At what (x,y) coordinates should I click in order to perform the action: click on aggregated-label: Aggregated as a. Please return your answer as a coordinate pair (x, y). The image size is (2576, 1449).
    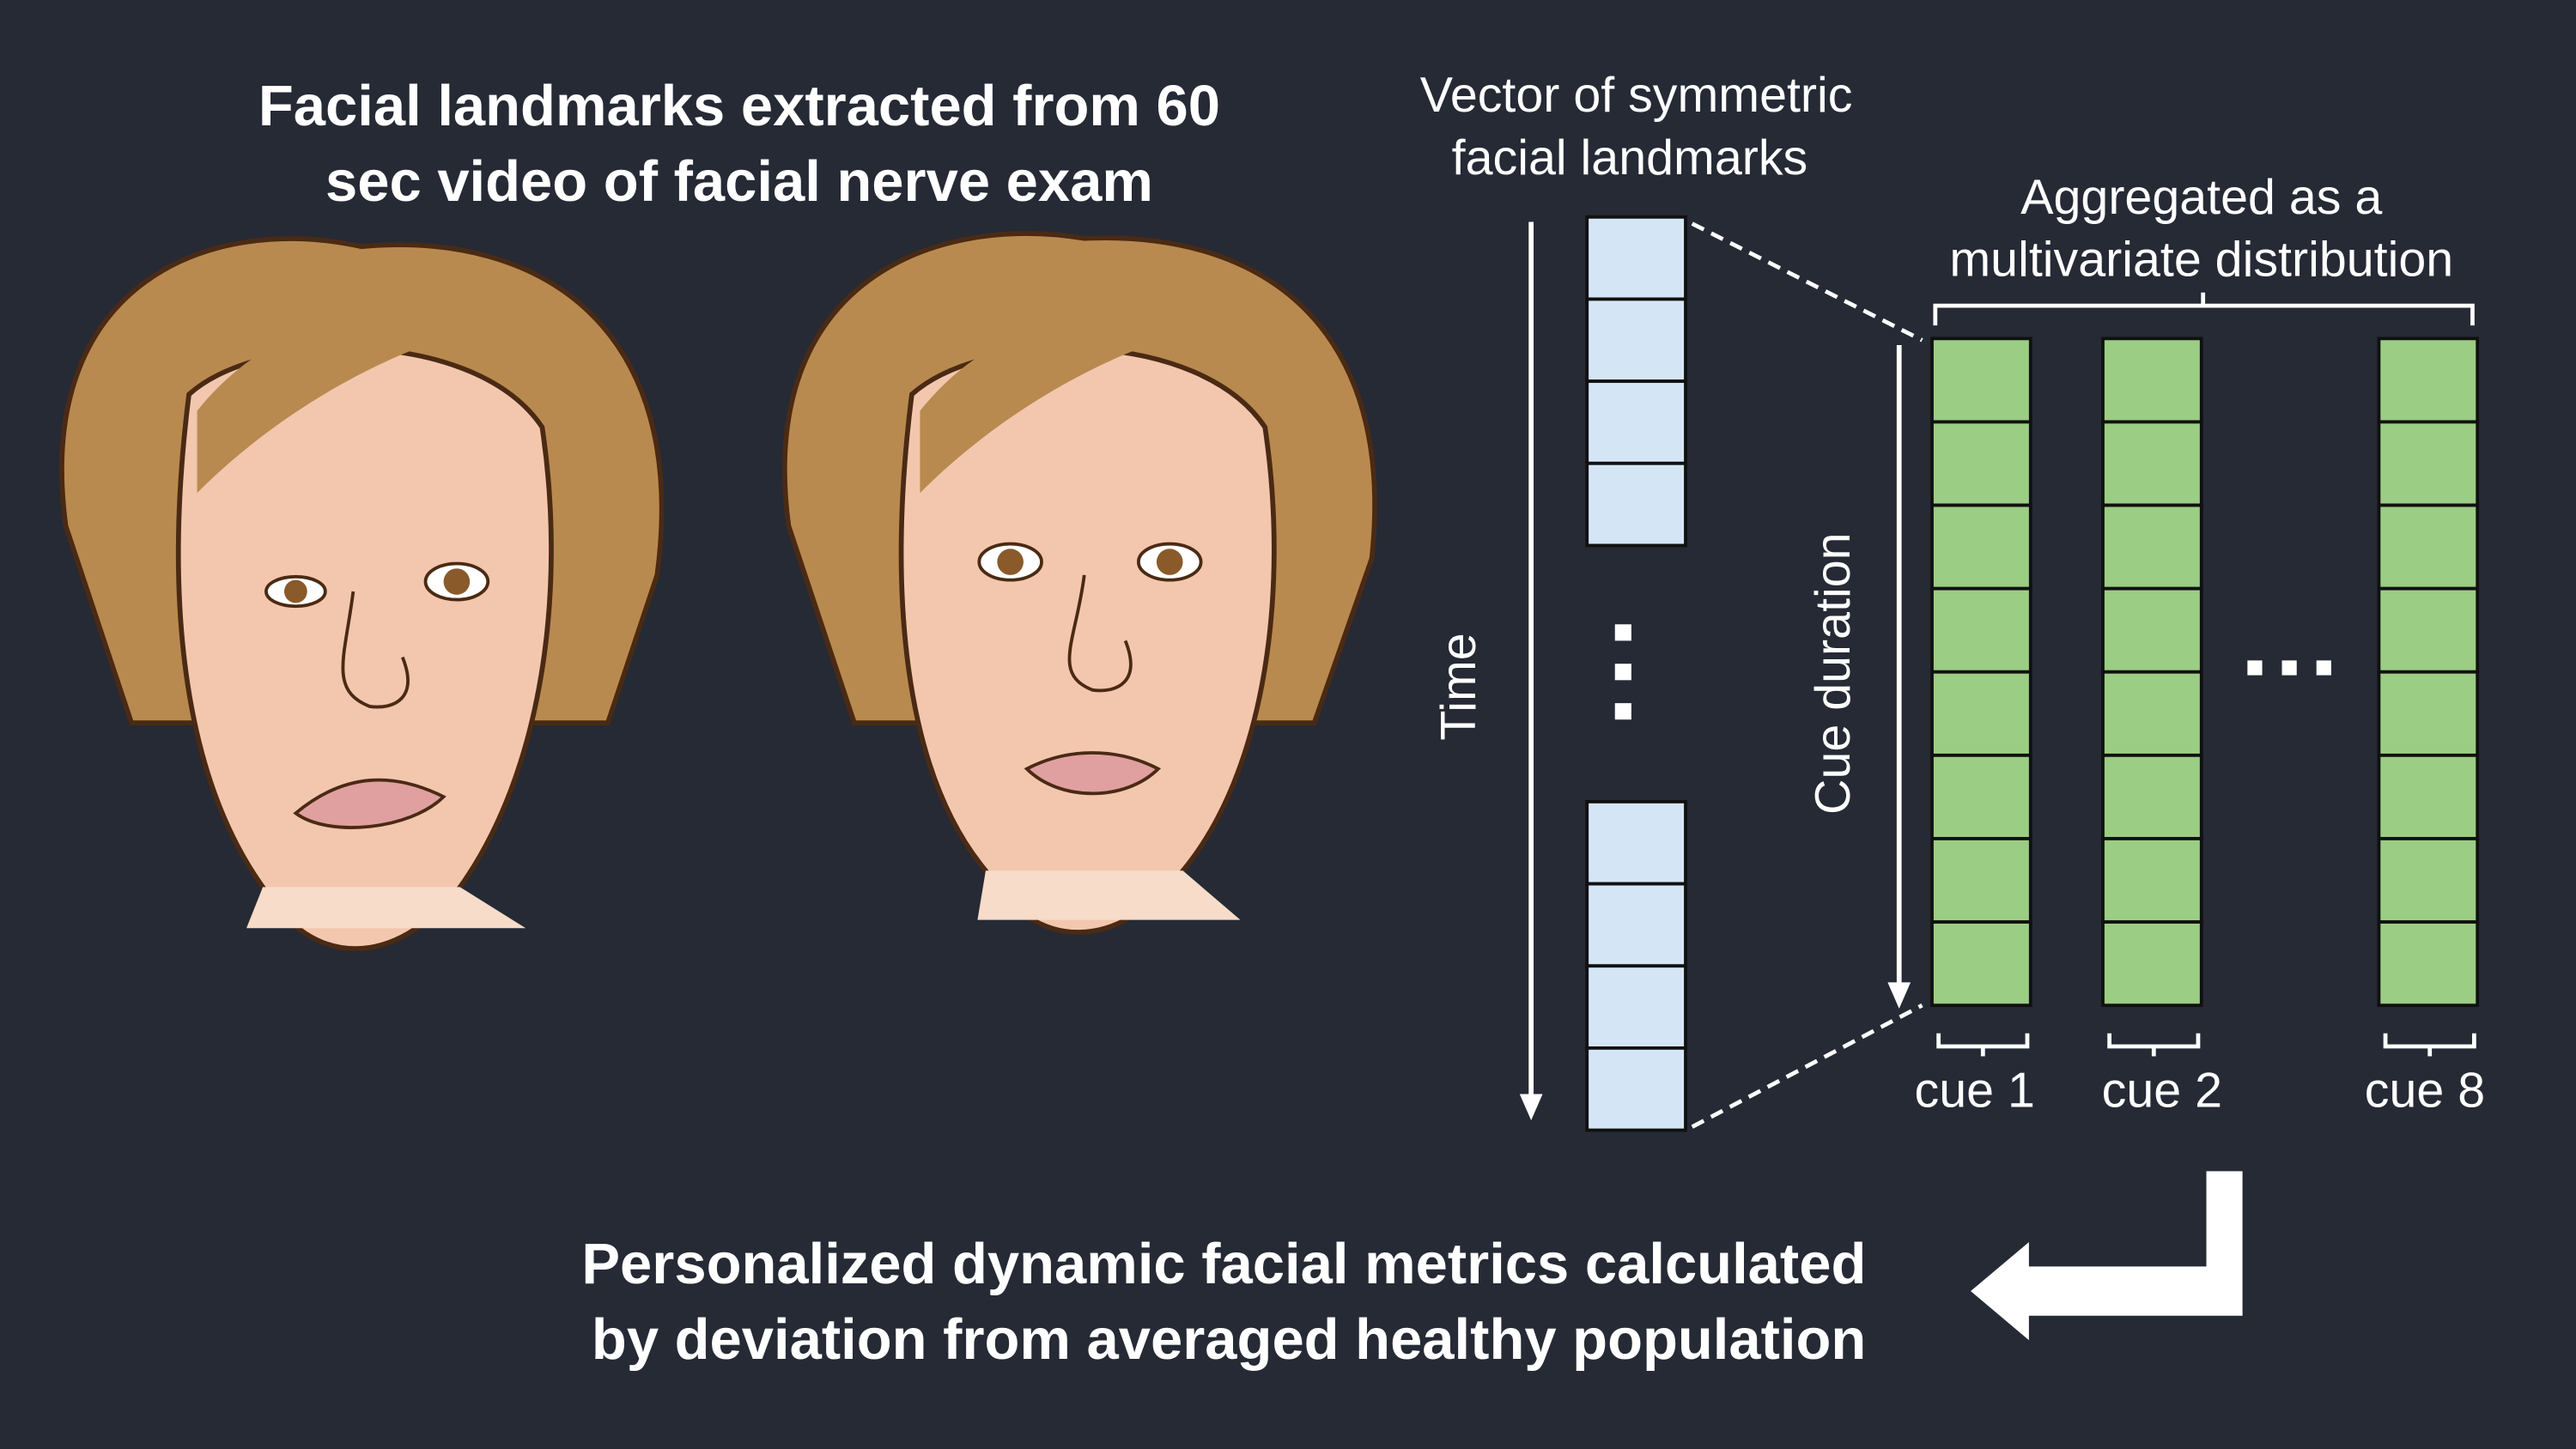
    Looking at the image, I should click on (2201, 197).